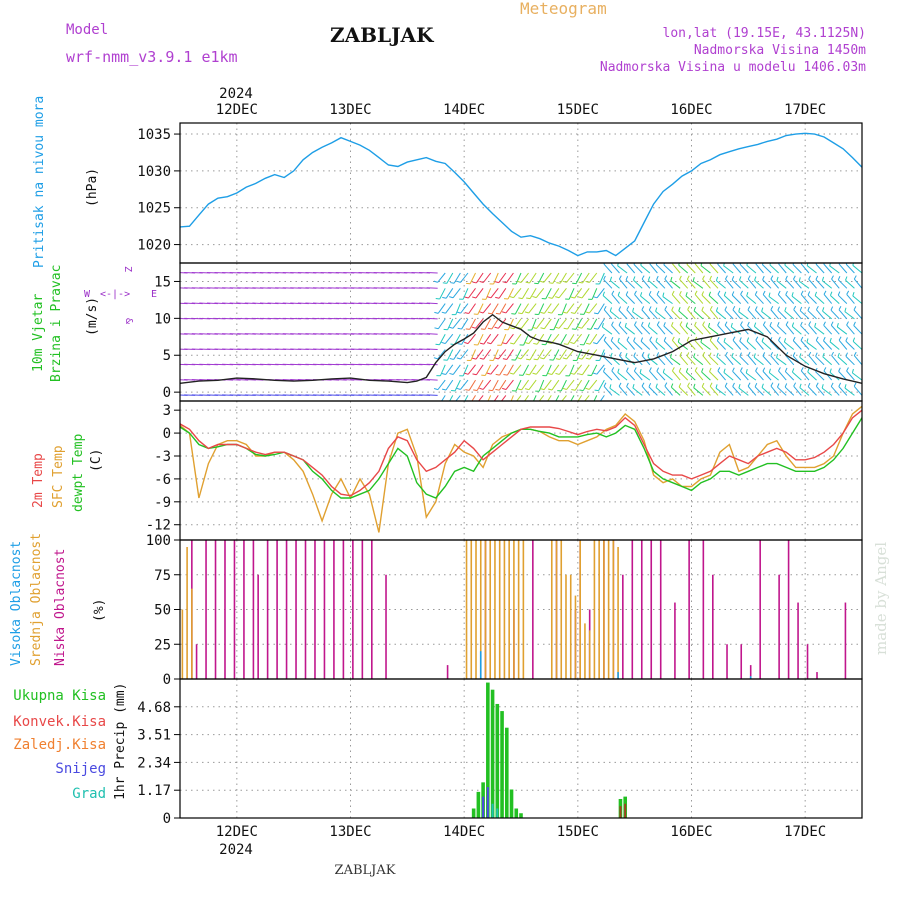  I want to click on day-label-bottom: 16DEC, so click(691, 832).